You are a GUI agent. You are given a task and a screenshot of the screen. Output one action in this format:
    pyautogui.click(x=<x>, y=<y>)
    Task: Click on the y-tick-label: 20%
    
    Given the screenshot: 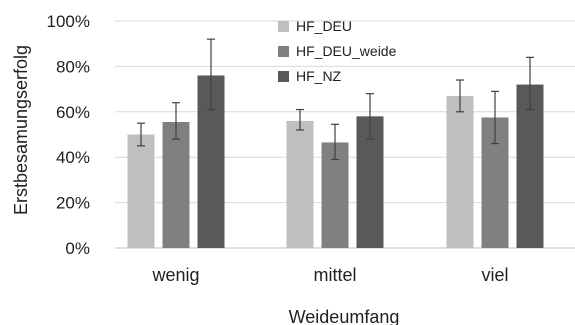 What is the action you would take?
    pyautogui.click(x=73, y=203)
    